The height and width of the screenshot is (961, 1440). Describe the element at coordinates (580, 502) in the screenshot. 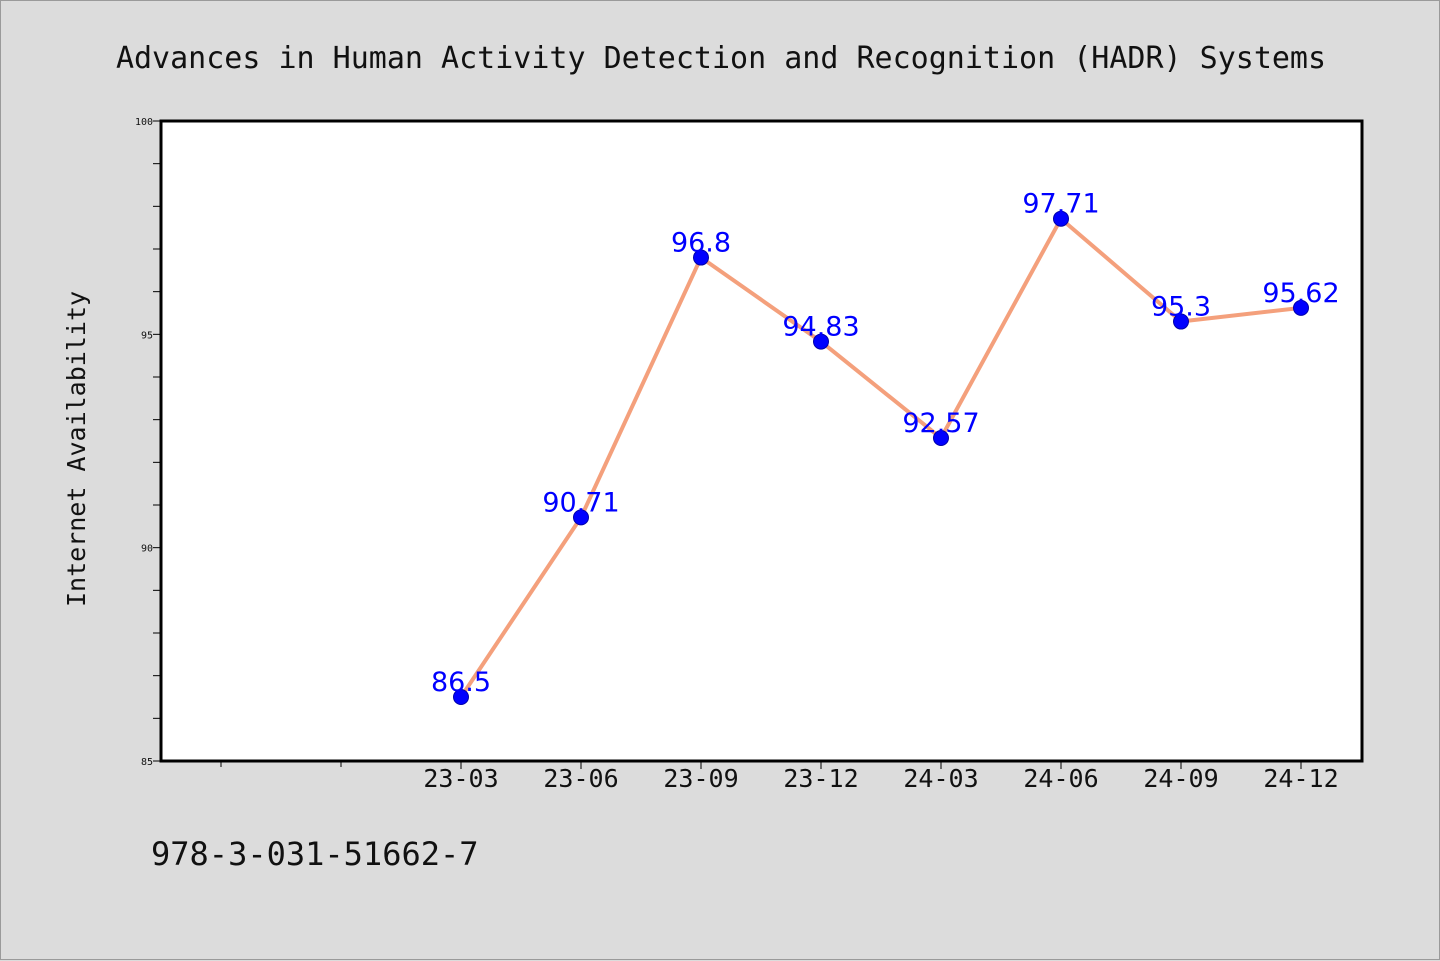

I see `data-label: 90.71` at that location.